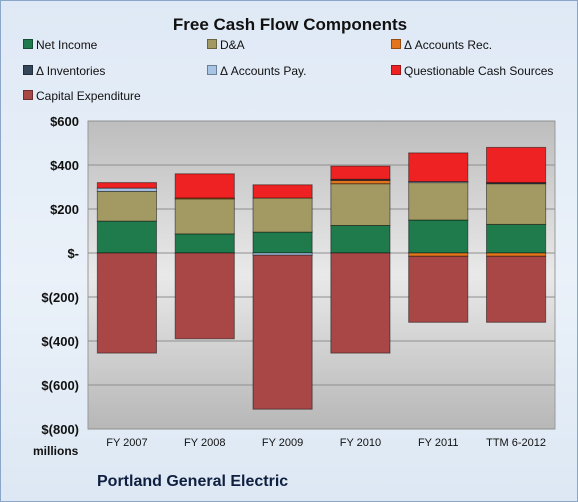 Image resolution: width=578 pixels, height=502 pixels. Describe the element at coordinates (438, 201) in the screenshot. I see `bar-danda-fy-2011` at that location.